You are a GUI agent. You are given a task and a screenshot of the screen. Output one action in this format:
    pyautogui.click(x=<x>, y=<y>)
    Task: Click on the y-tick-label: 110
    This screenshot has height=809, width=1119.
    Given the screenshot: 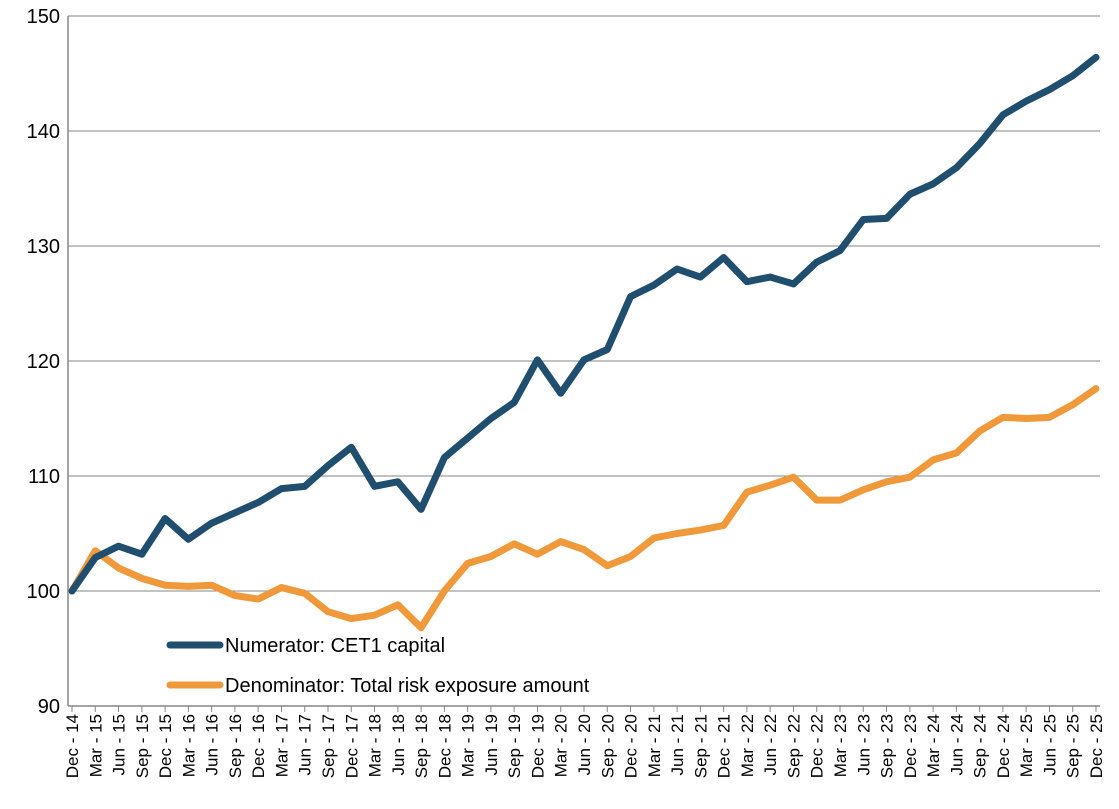 What is the action you would take?
    pyautogui.click(x=44, y=477)
    